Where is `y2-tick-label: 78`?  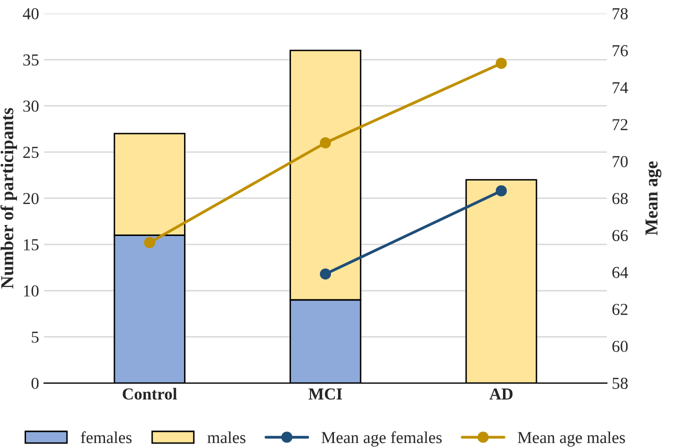
y2-tick-label: 78 is located at coordinates (620, 14).